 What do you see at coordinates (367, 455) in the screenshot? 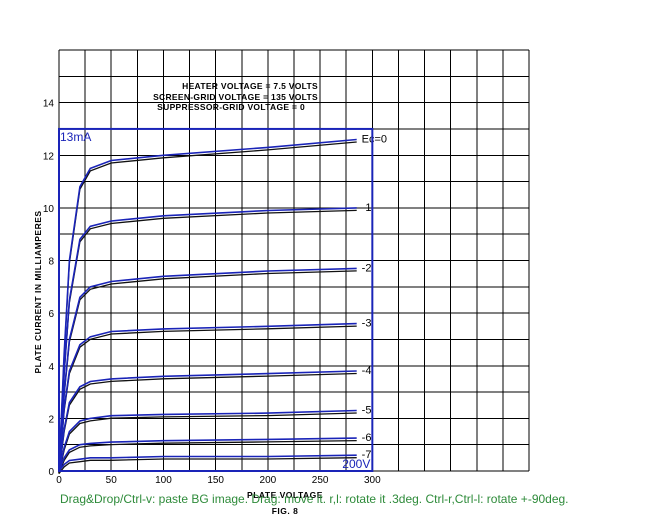
I see `series-label-7: -7` at bounding box center [367, 455].